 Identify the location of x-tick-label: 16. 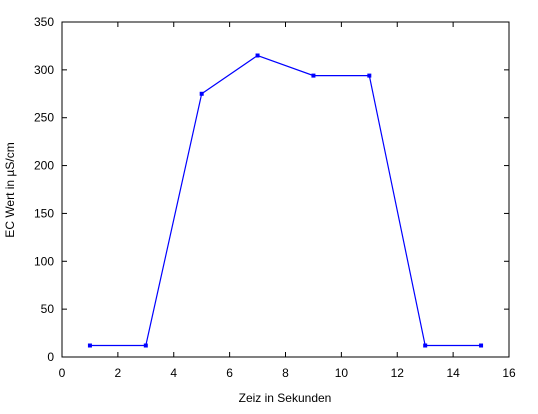
(509, 373).